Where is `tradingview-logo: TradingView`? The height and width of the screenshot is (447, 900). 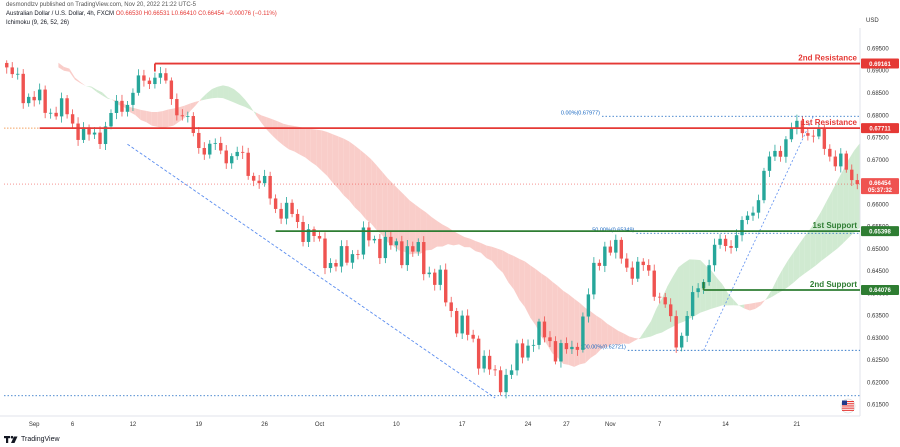 tradingview-logo: TradingView is located at coordinates (32, 439).